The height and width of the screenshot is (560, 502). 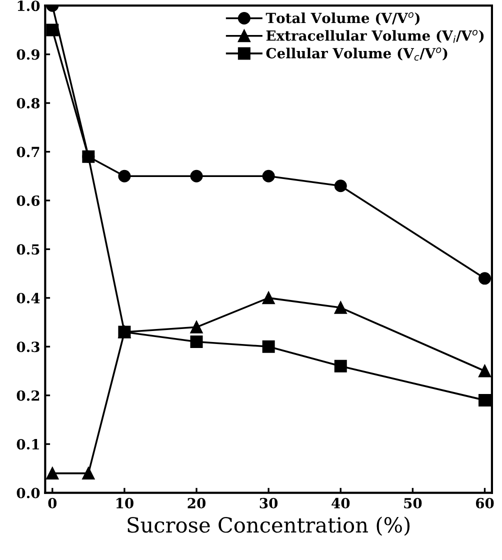 What do you see at coordinates (52, 503) in the screenshot?
I see `x-tick-label: 0` at bounding box center [52, 503].